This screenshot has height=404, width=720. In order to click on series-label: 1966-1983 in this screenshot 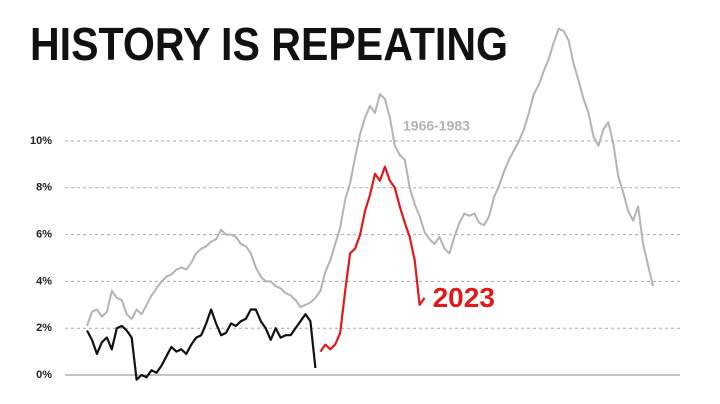, I will do `click(436, 126)`.